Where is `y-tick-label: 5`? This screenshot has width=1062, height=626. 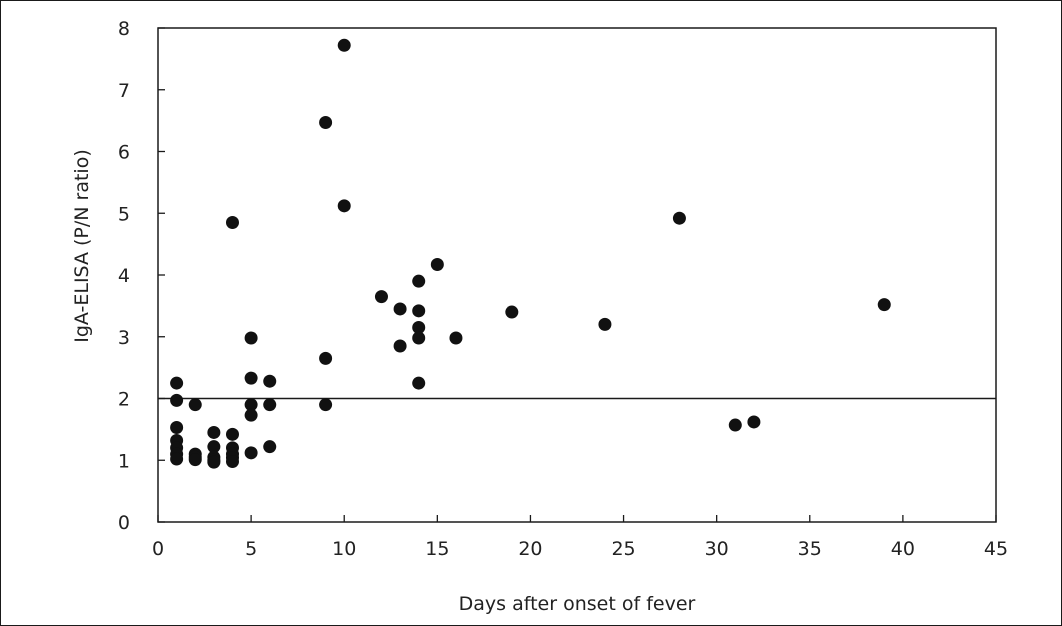
y-tick-label: 5 is located at coordinates (124, 214).